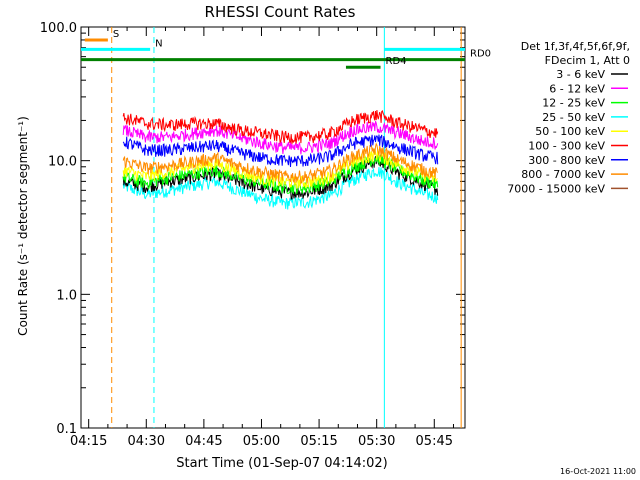  Describe the element at coordinates (62, 162) in the screenshot. I see `y-tick-label: 10.0` at that location.